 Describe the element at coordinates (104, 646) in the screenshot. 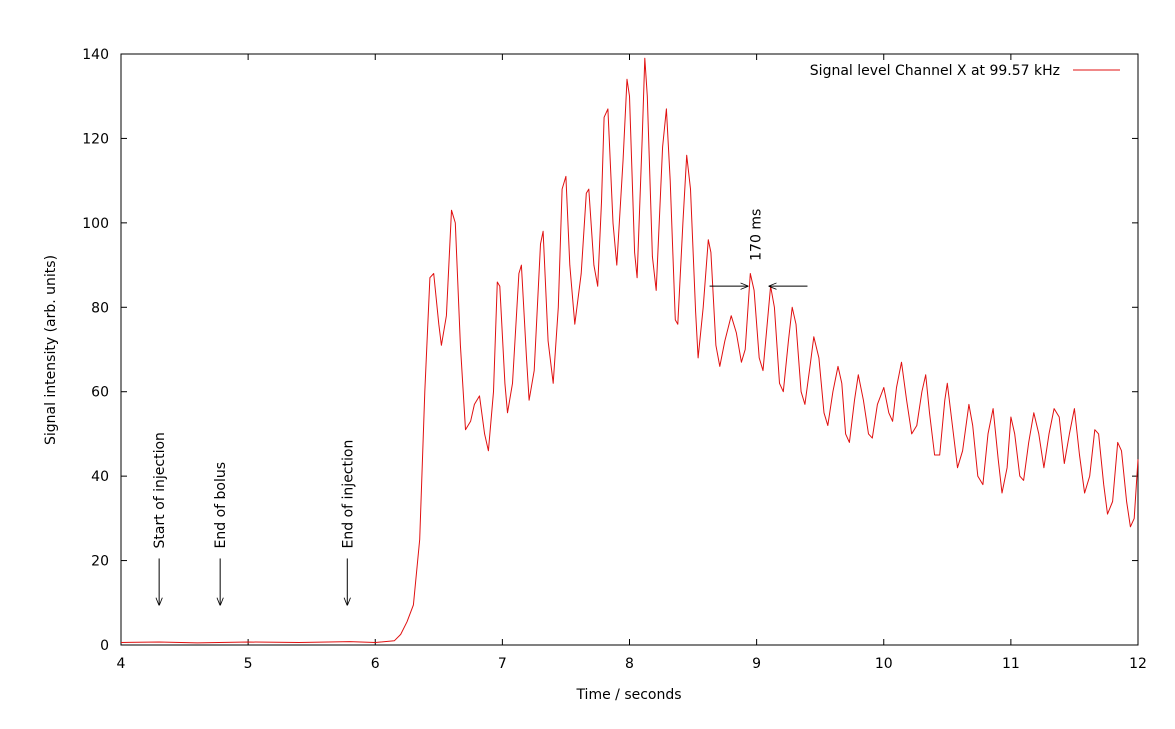

I see `y-tick-label: 0` at that location.